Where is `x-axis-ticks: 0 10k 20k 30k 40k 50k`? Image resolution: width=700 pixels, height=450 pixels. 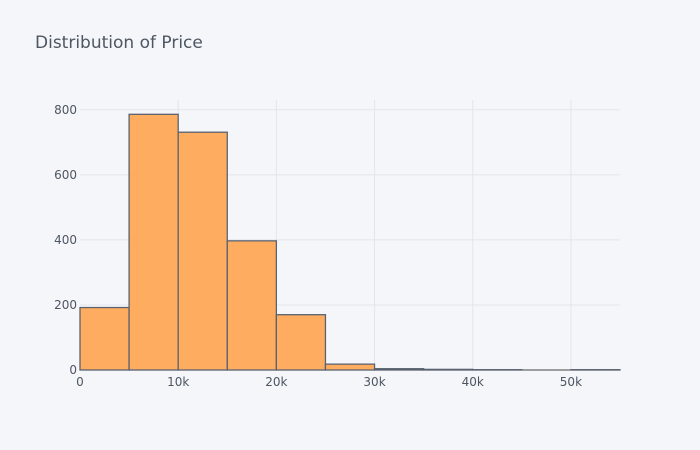 x-axis-ticks: 0 10k 20k 30k 40k 50k is located at coordinates (329, 382).